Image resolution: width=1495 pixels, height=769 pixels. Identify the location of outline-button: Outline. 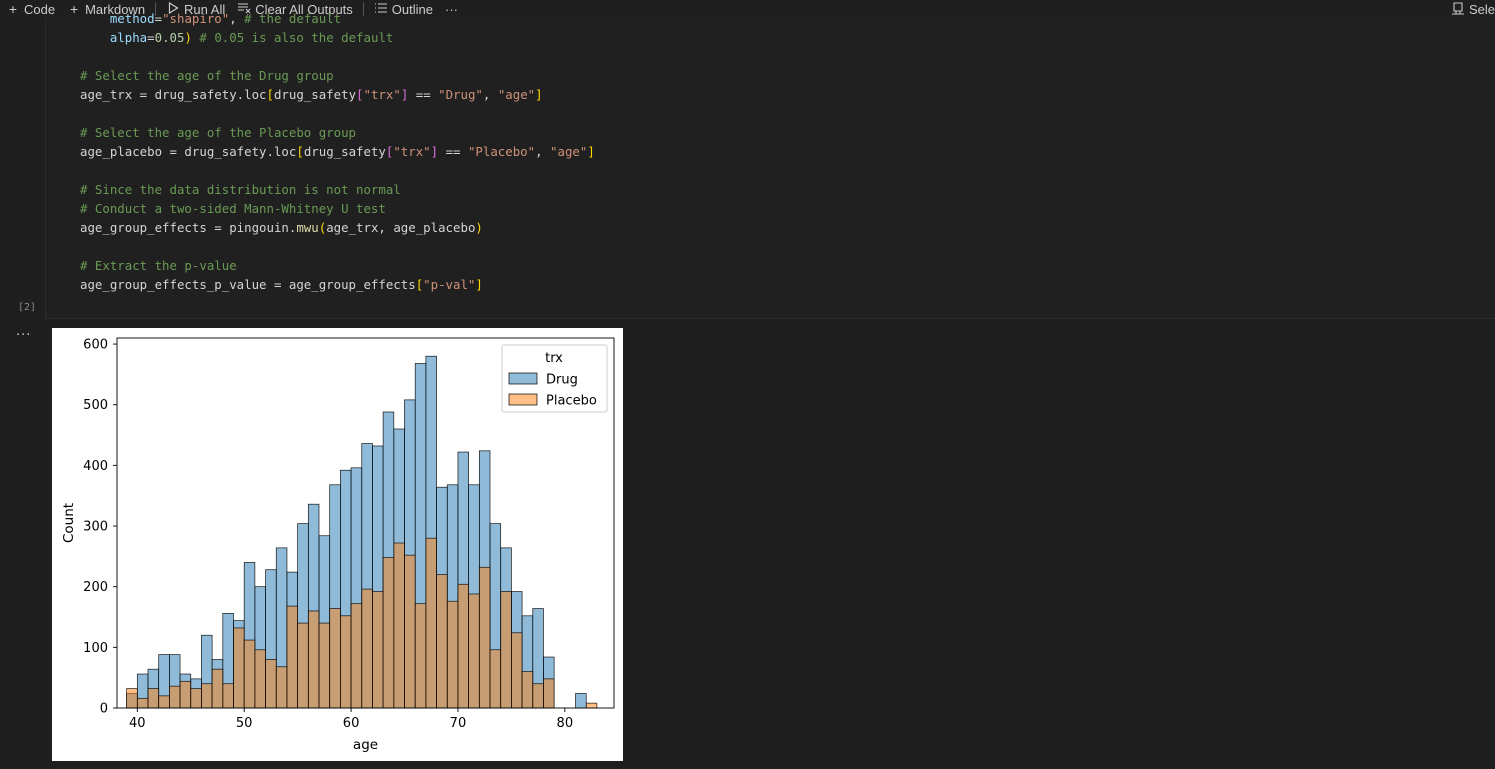
(403, 9).